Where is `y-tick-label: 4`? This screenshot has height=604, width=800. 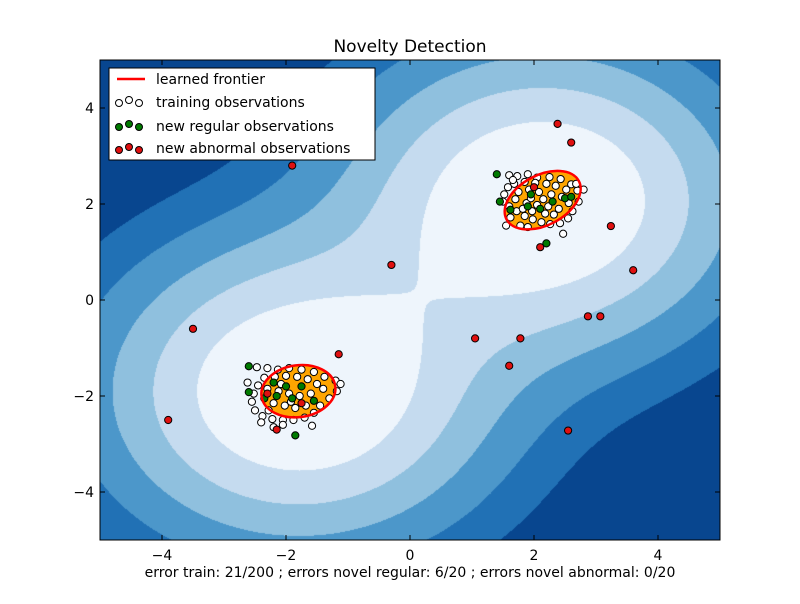 y-tick-label: 4 is located at coordinates (89, 109).